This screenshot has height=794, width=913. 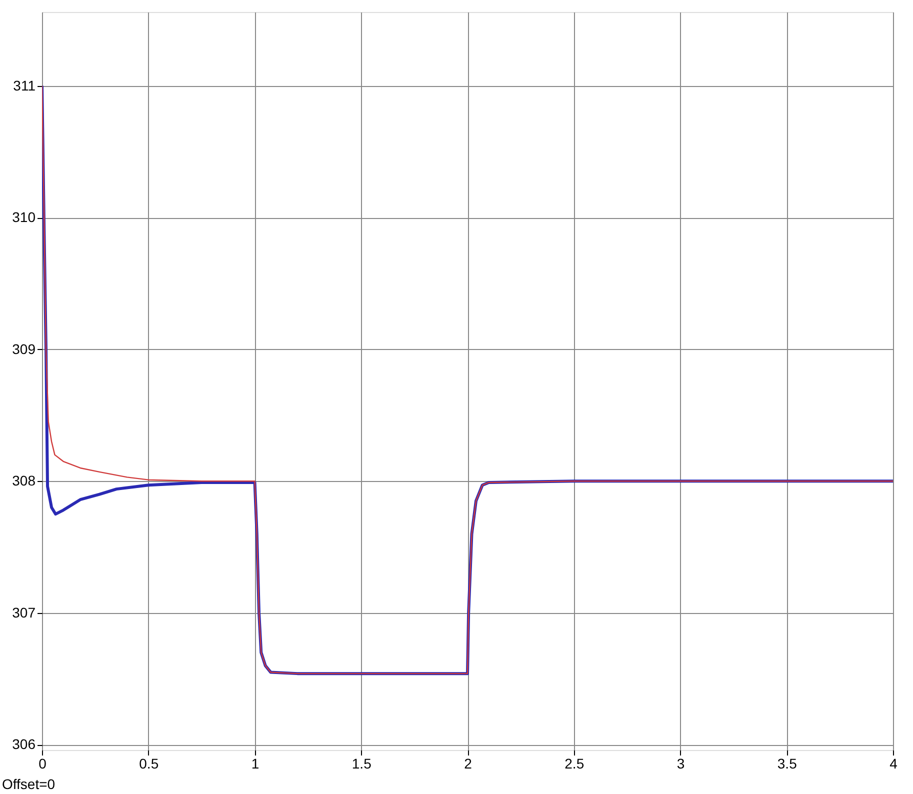 What do you see at coordinates (42, 764) in the screenshot?
I see `x-tick-label: 0` at bounding box center [42, 764].